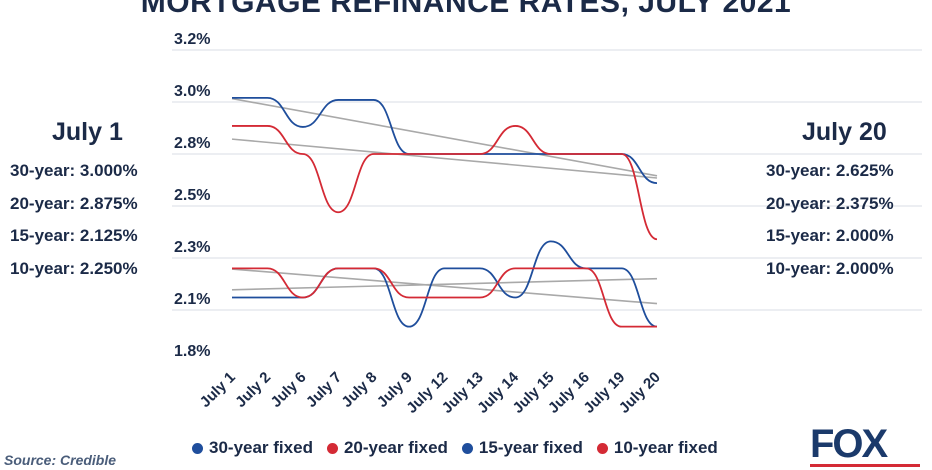 The height and width of the screenshot is (470, 932). I want to click on legend-item: 30-year fixed, so click(252, 448).